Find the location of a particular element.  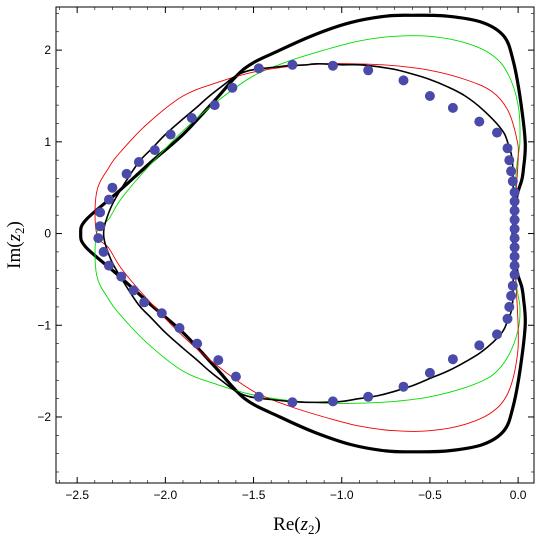

x-tick-label: −1.5 is located at coordinates (254, 495).